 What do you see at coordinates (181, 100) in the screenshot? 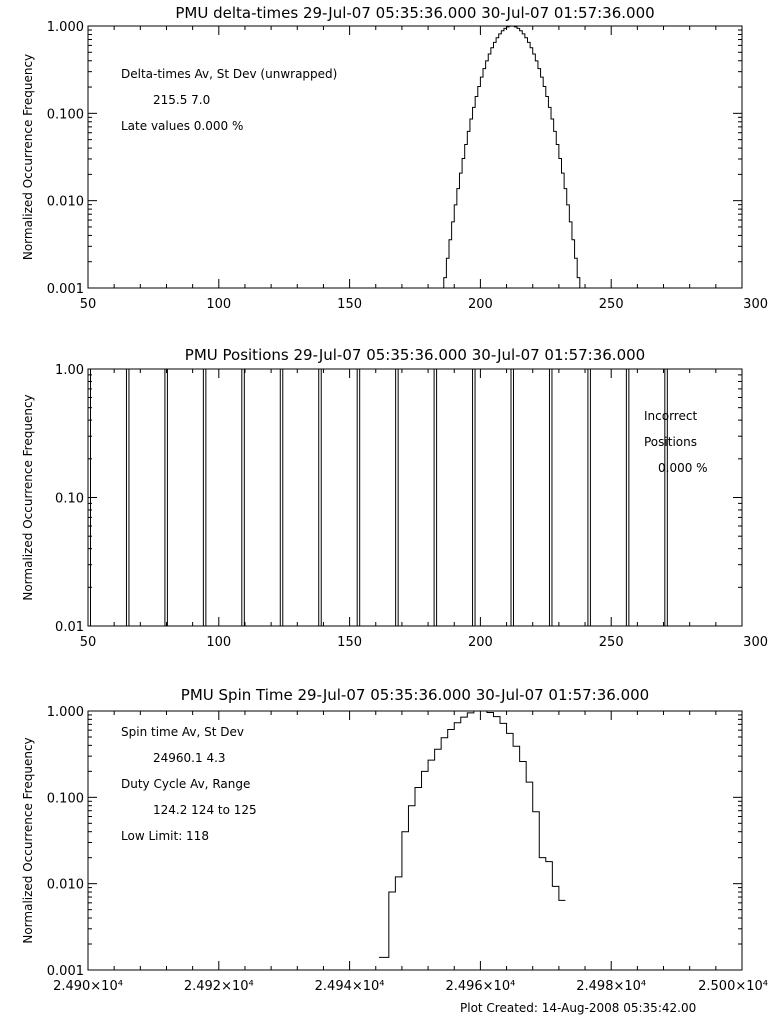
I see `annotation-text: 215.5 7.0` at bounding box center [181, 100].